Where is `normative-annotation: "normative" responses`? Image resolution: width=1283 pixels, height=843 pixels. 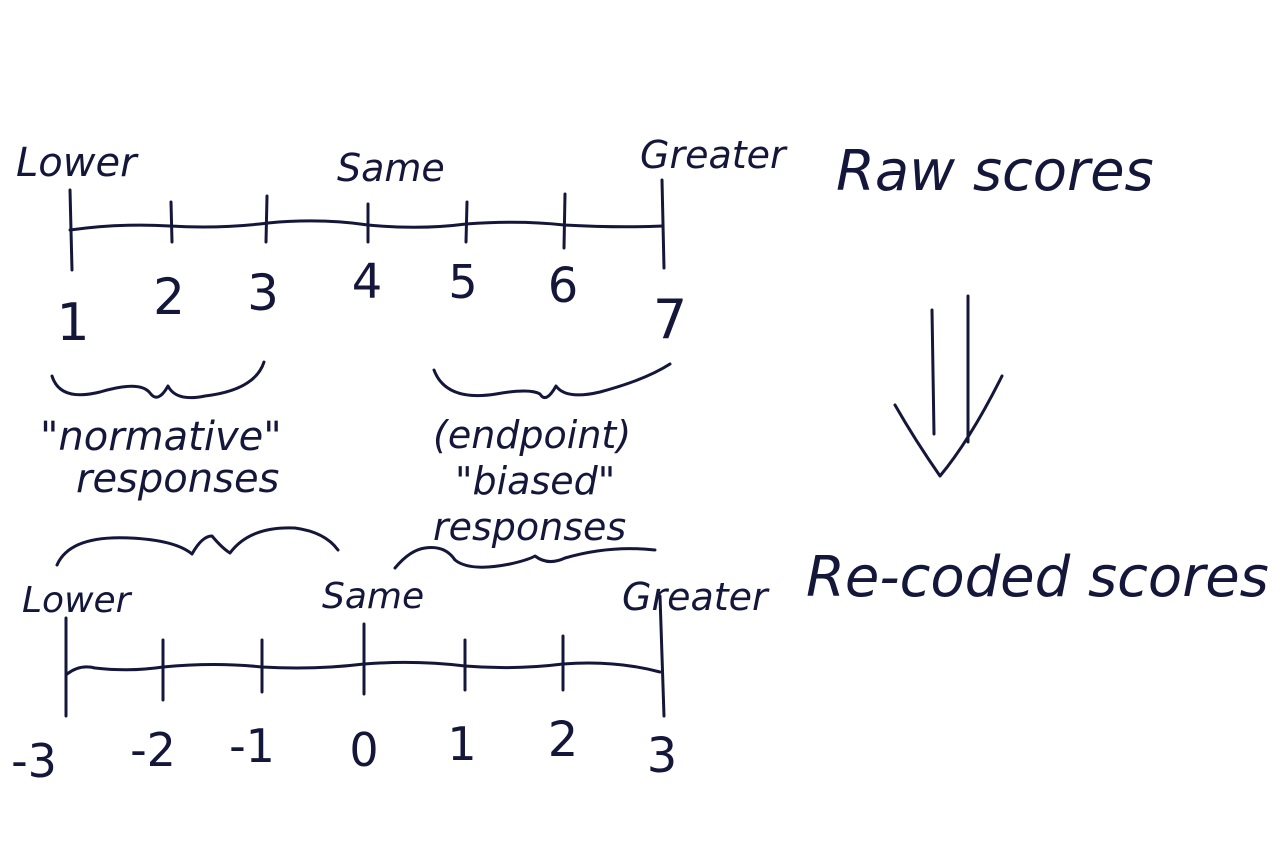 normative-annotation: "normative" responses is located at coordinates (161, 458).